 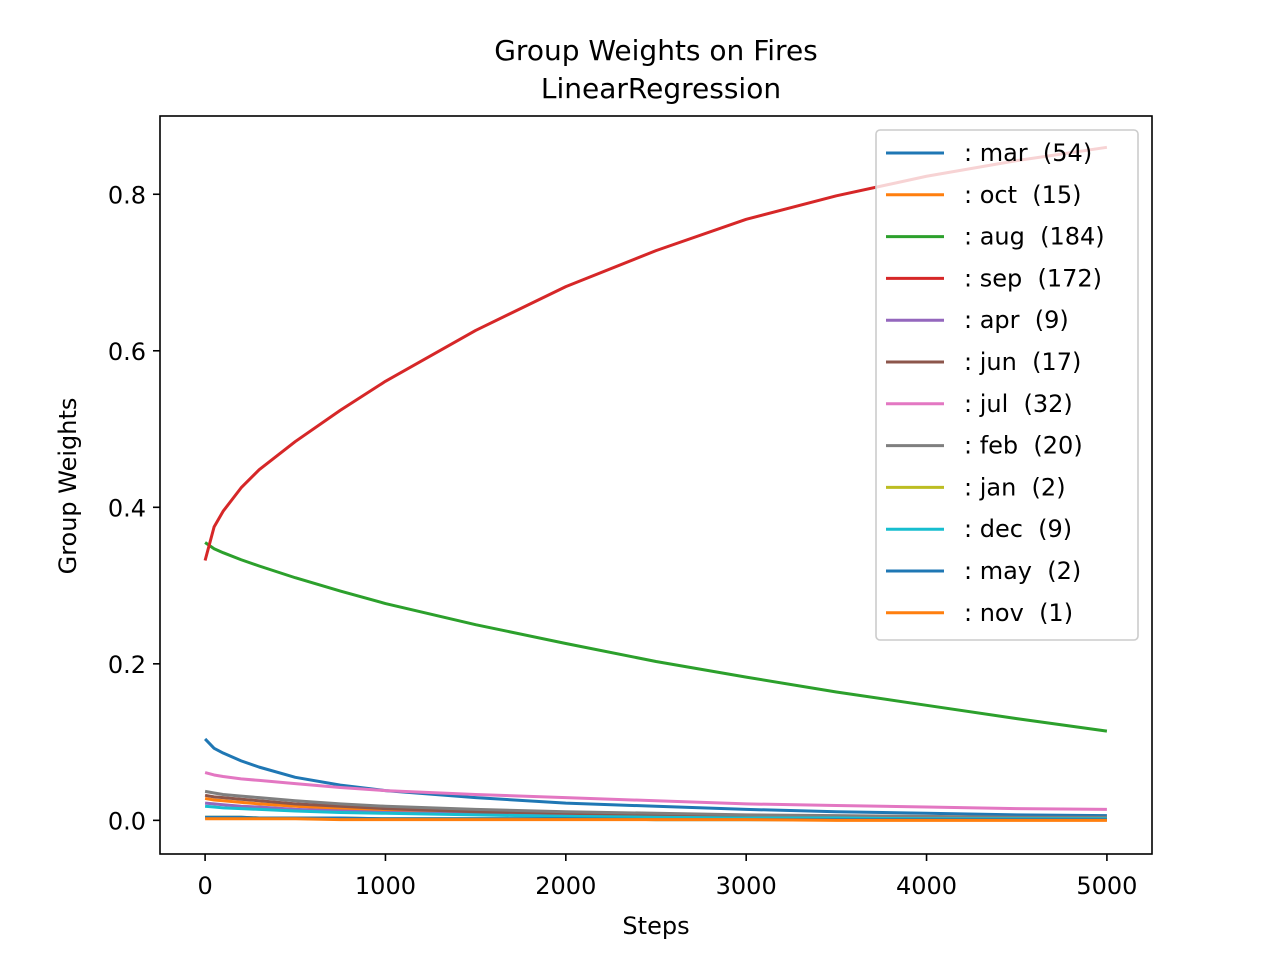 What do you see at coordinates (1022, 571) in the screenshot?
I see `legend-entry: : may (2)` at bounding box center [1022, 571].